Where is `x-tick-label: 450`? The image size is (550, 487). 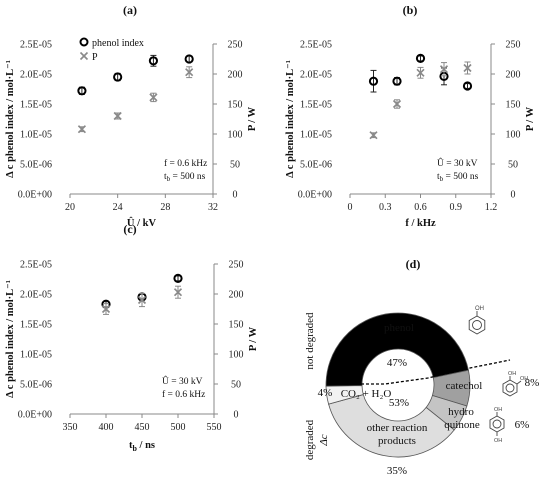 x-tick-label: 450 is located at coordinates (142, 427).